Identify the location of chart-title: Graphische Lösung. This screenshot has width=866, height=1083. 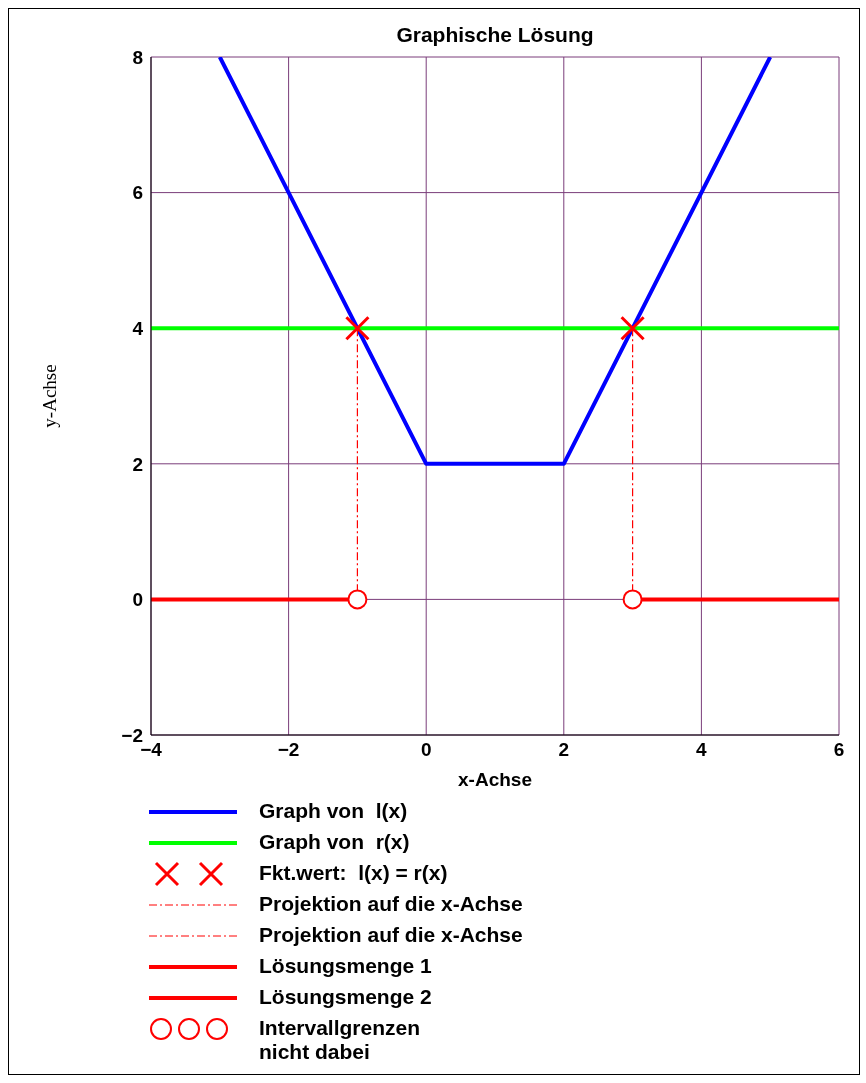
(495, 35).